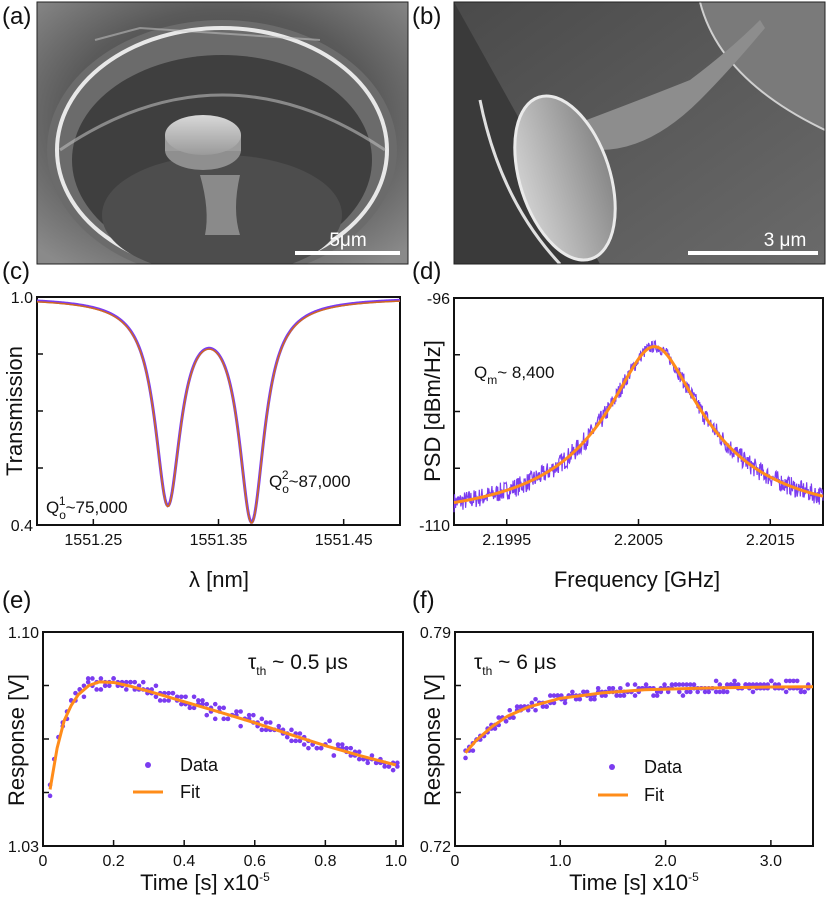  I want to click on annotation-tau-f: τth ~ 6 μs, so click(515, 664).